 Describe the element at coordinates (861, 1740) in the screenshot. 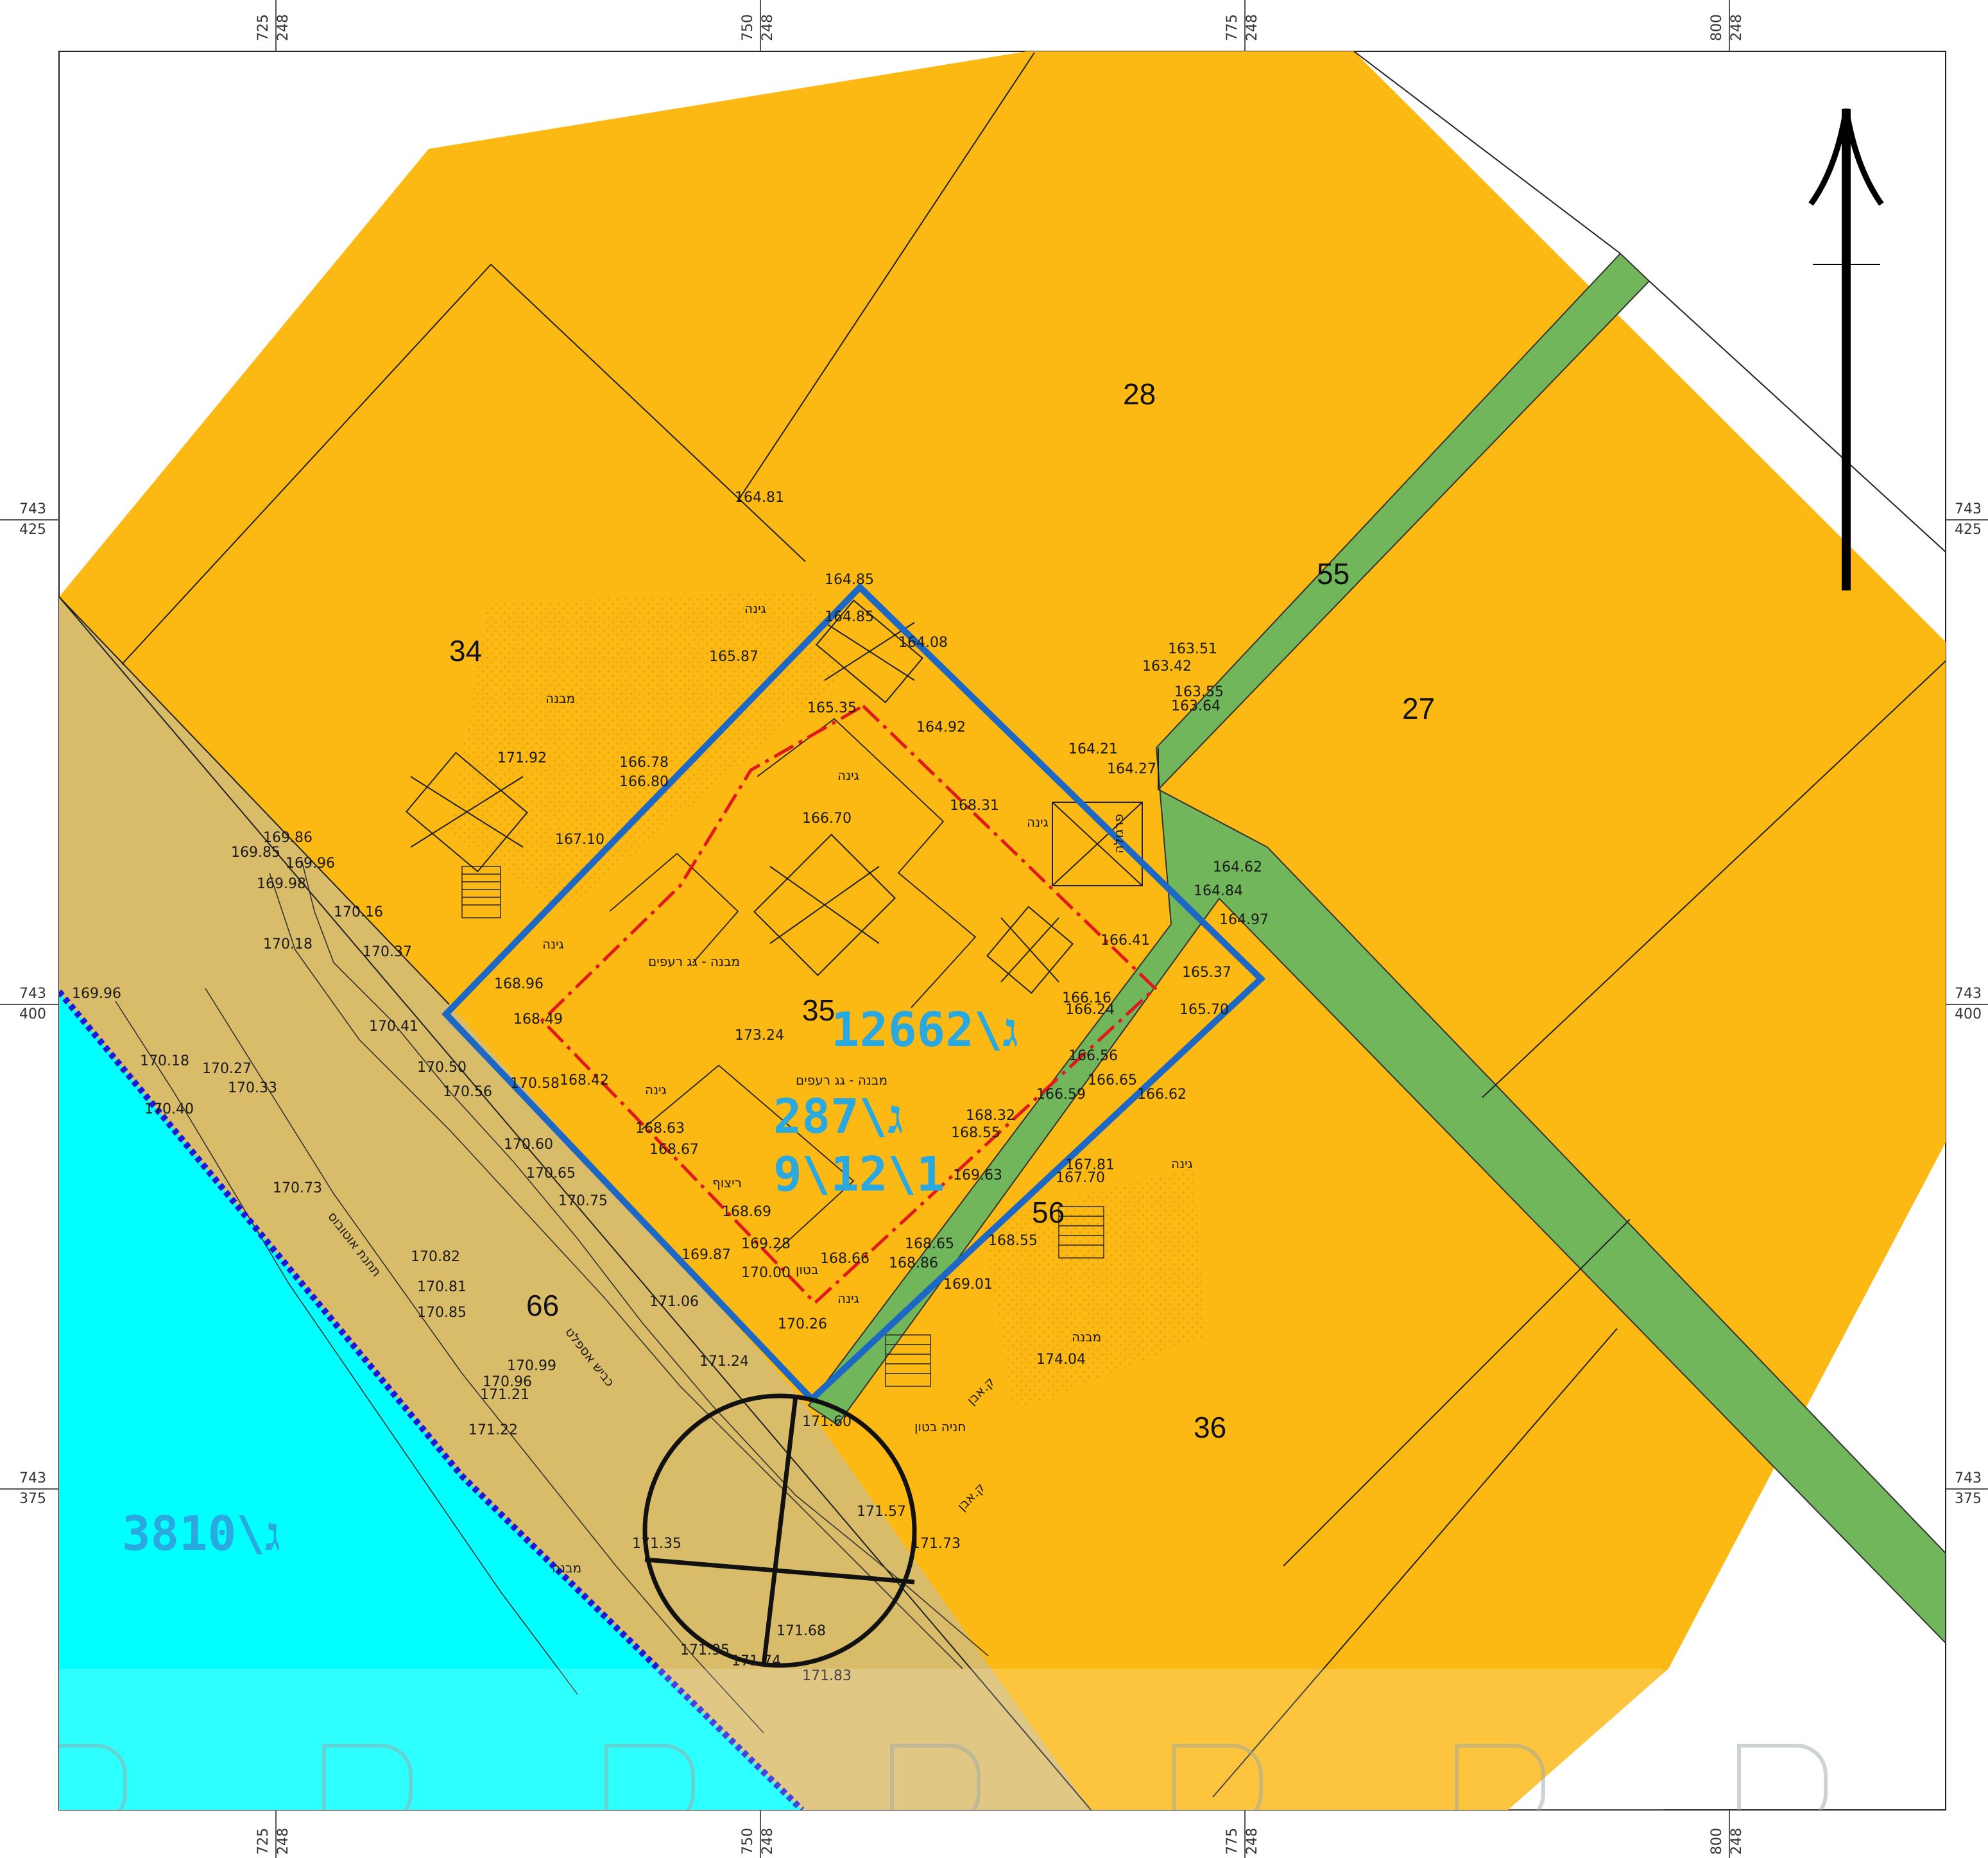

I see `watermark-band` at that location.